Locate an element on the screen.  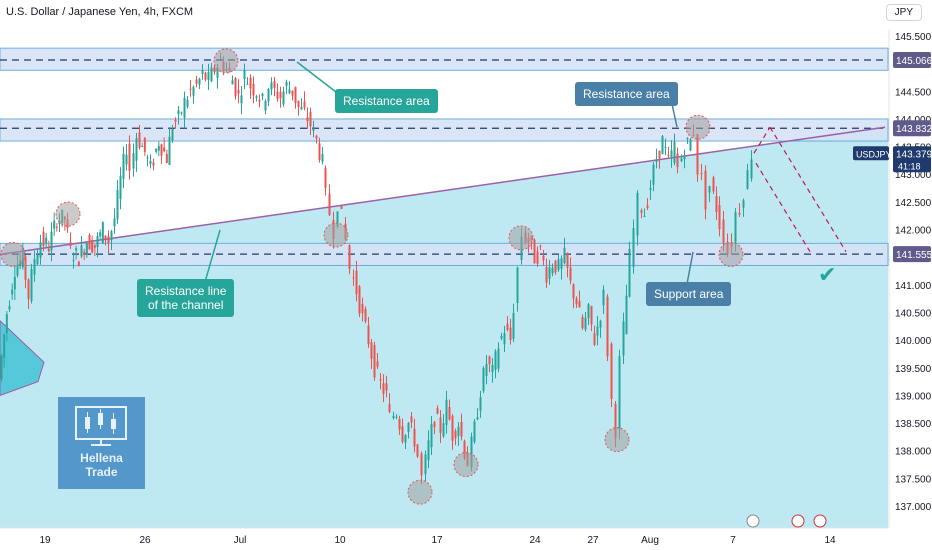
logo-text: Hellena Trade is located at coordinates (101, 465).